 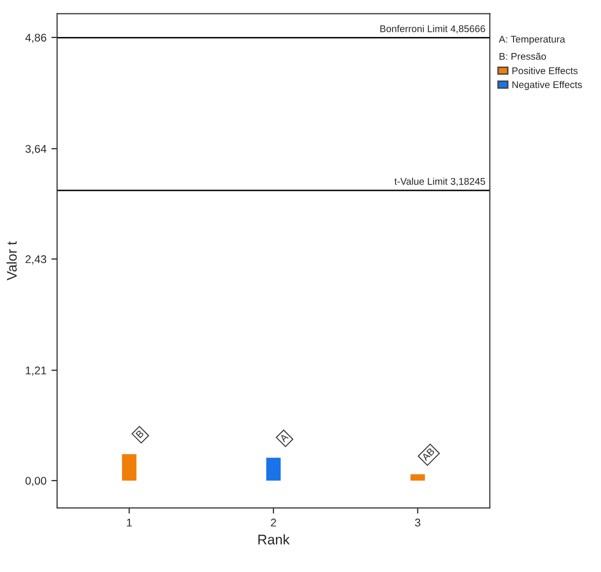 I want to click on x-tick-label: 2, so click(x=273, y=522).